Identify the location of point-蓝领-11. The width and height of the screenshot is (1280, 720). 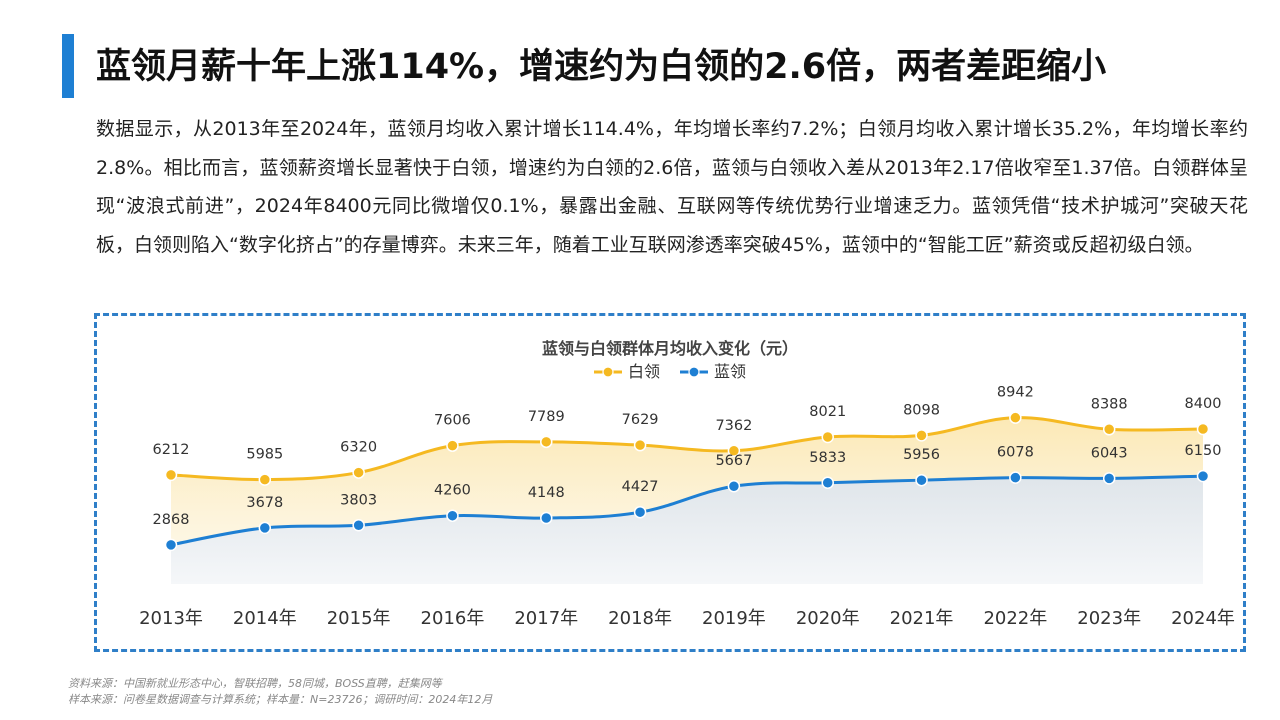
(1203, 476).